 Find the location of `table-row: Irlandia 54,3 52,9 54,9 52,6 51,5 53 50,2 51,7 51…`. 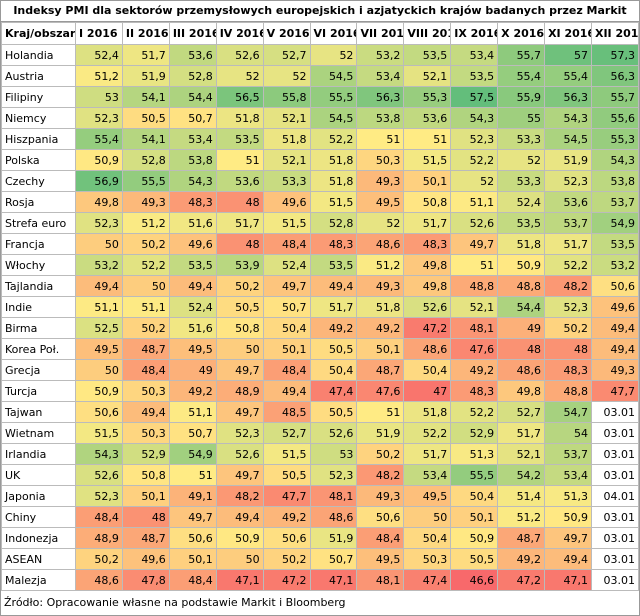

table-row: Irlandia 54,3 52,9 54,9 52,6 51,5 53 50,2 51,7 51… is located at coordinates (320, 454).